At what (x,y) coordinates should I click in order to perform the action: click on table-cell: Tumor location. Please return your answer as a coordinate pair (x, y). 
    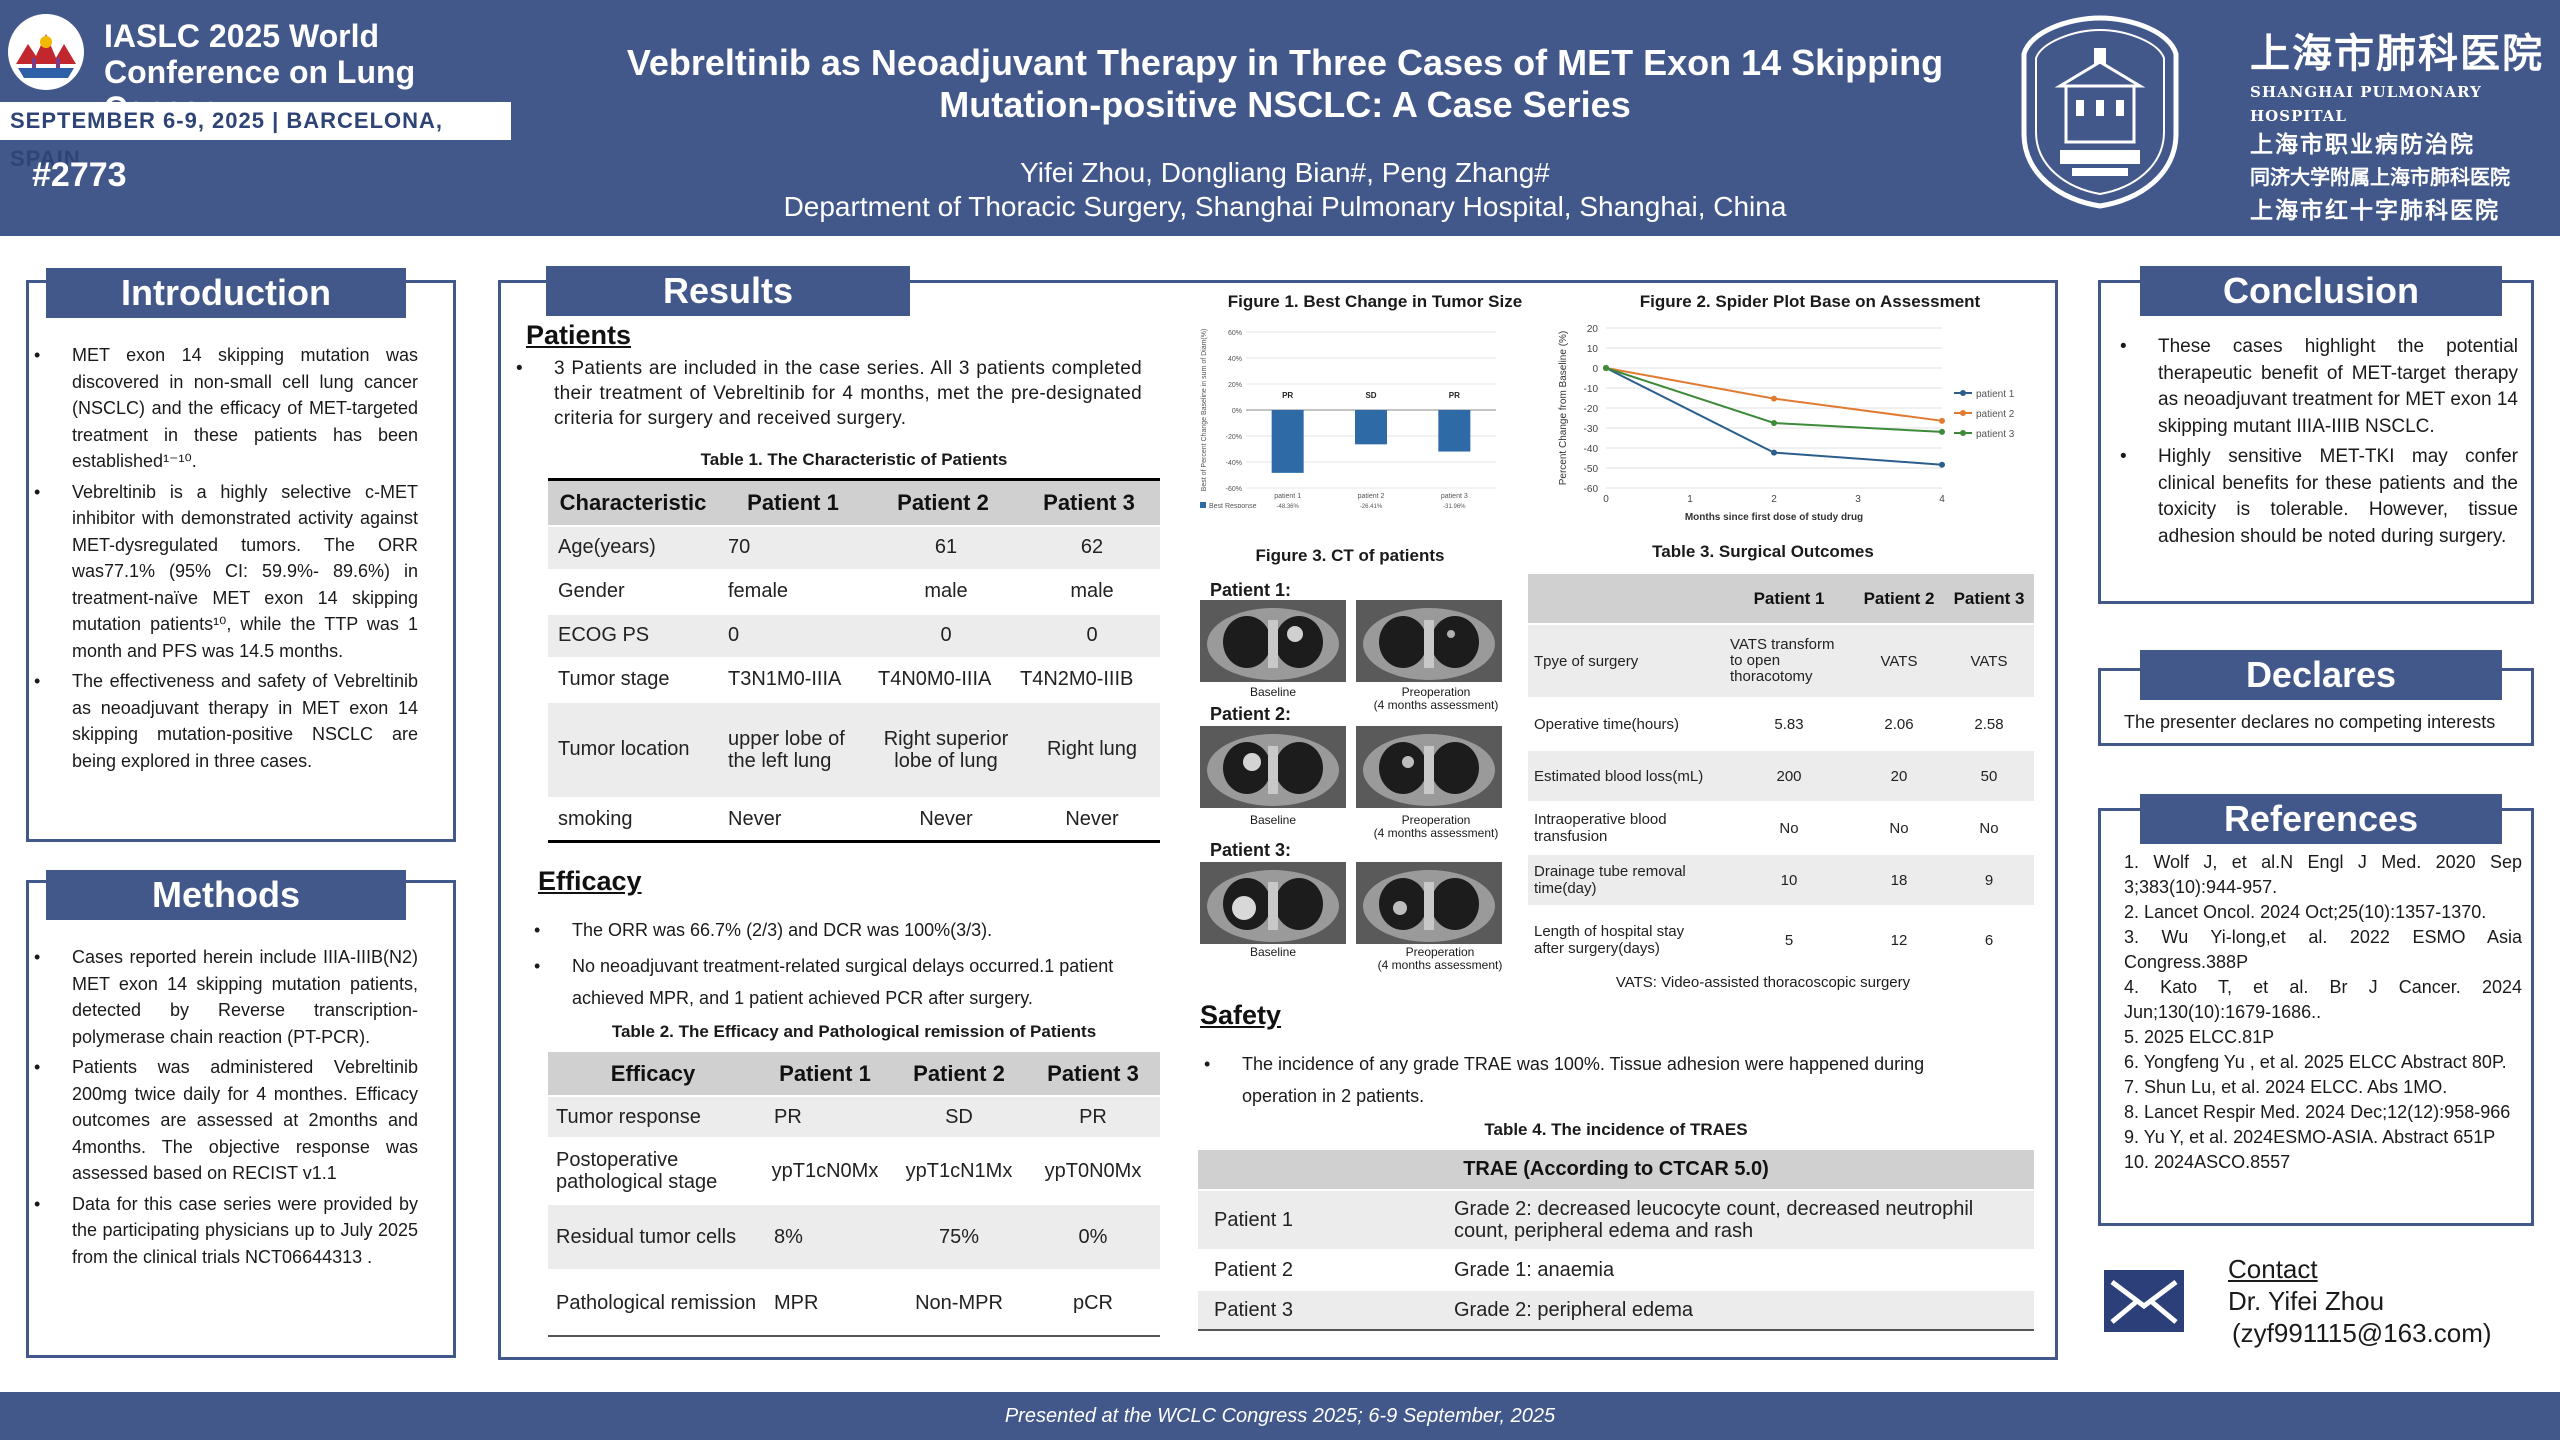
    Looking at the image, I should click on (633, 749).